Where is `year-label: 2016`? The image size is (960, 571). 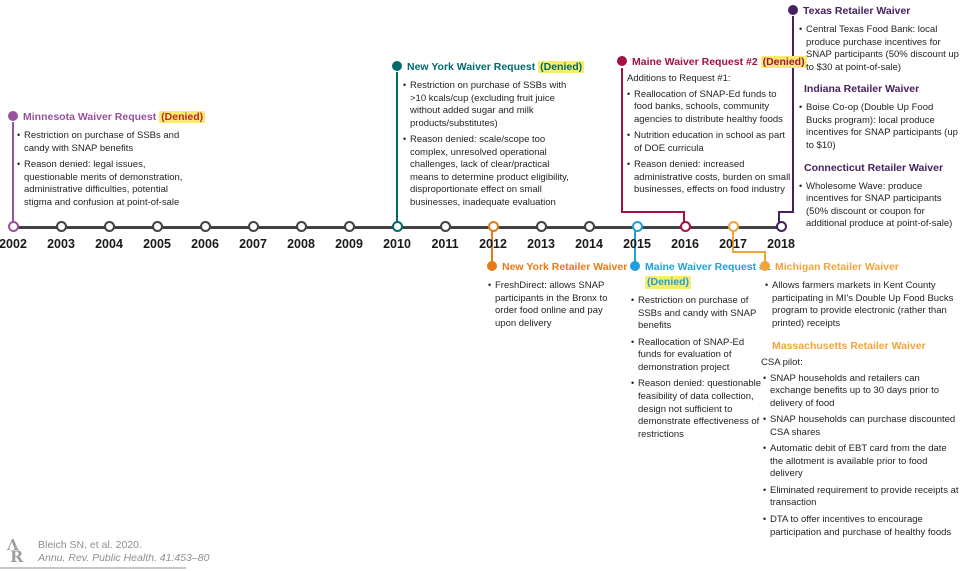
year-label: 2016 is located at coordinates (685, 244).